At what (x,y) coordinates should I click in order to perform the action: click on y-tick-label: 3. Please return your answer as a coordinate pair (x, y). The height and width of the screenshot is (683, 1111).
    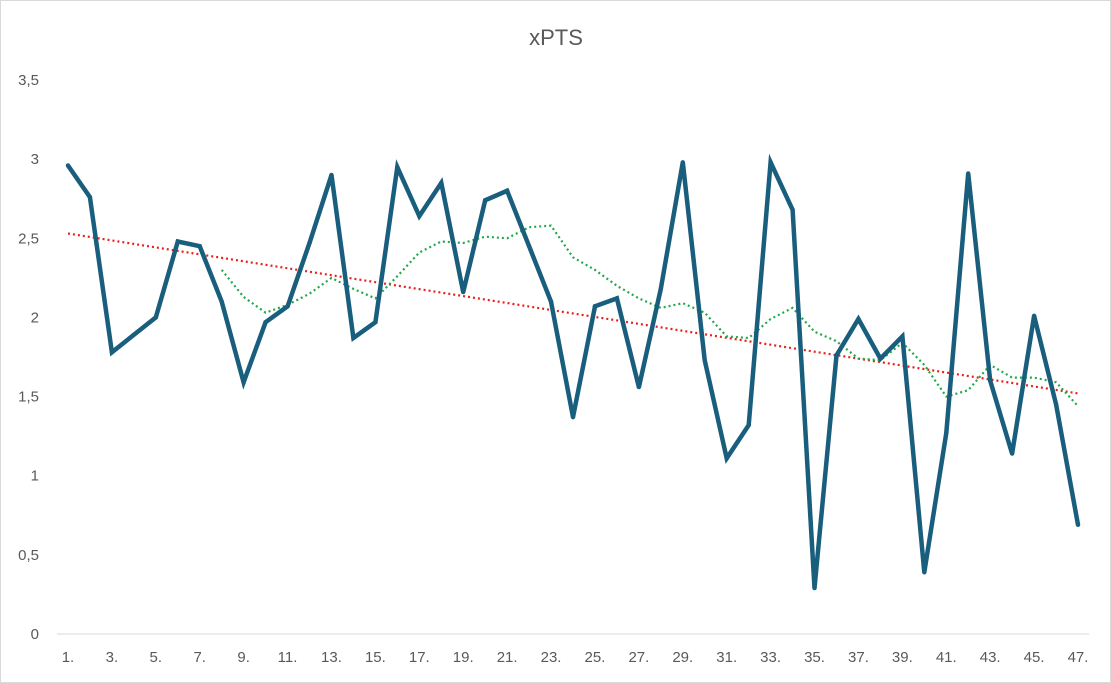
    Looking at the image, I should click on (35, 159).